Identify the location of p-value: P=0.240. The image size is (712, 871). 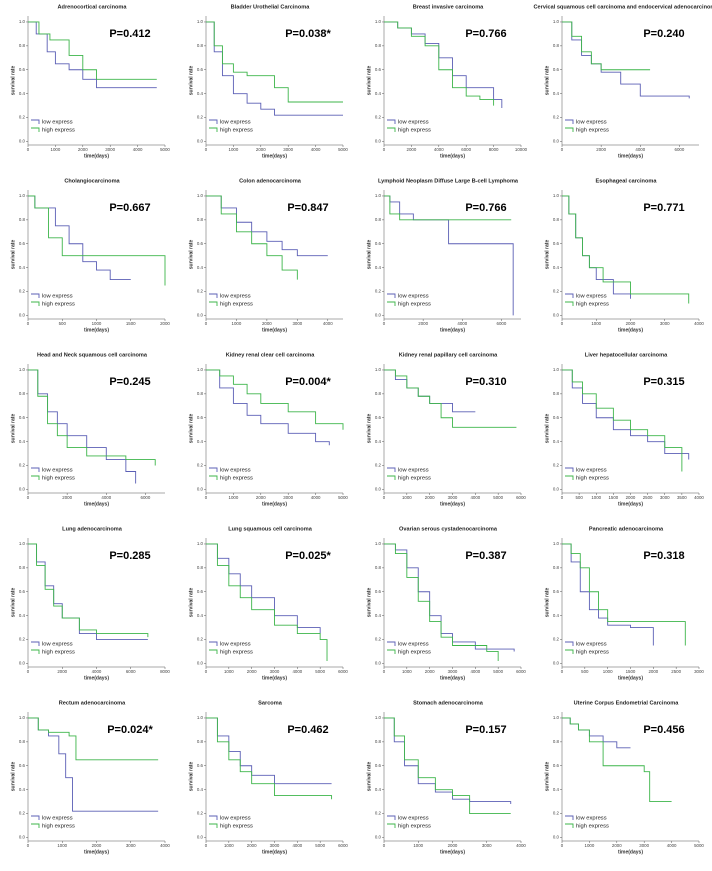
(663, 34).